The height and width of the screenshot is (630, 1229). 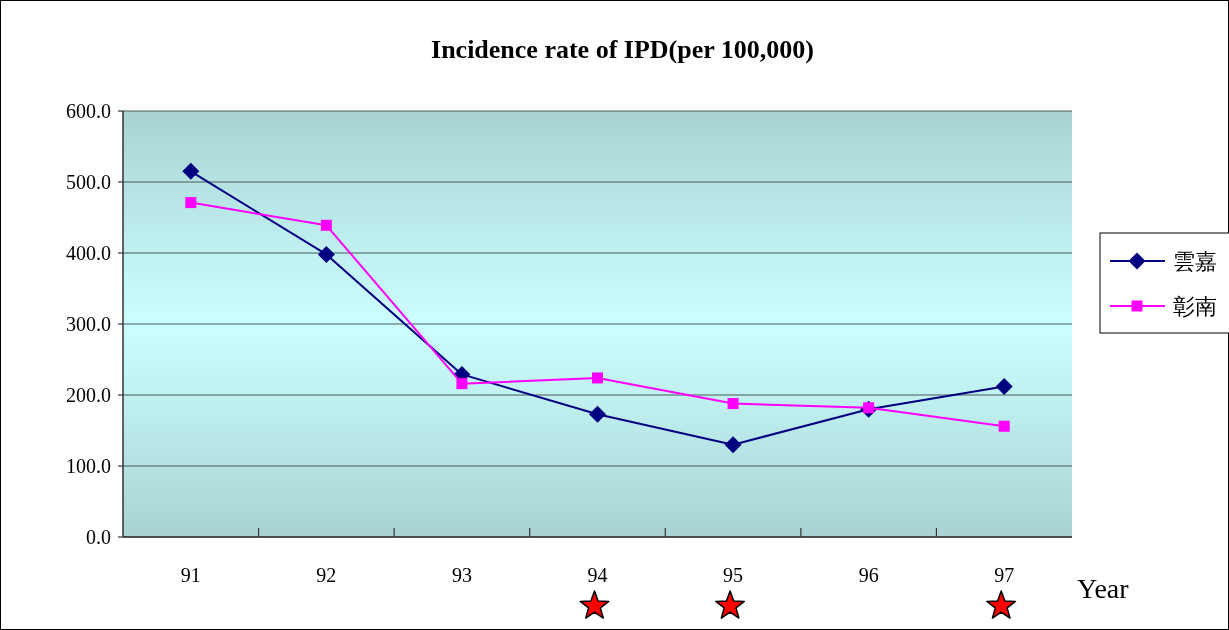 What do you see at coordinates (190, 575) in the screenshot?
I see `x-tick-label: 91` at bounding box center [190, 575].